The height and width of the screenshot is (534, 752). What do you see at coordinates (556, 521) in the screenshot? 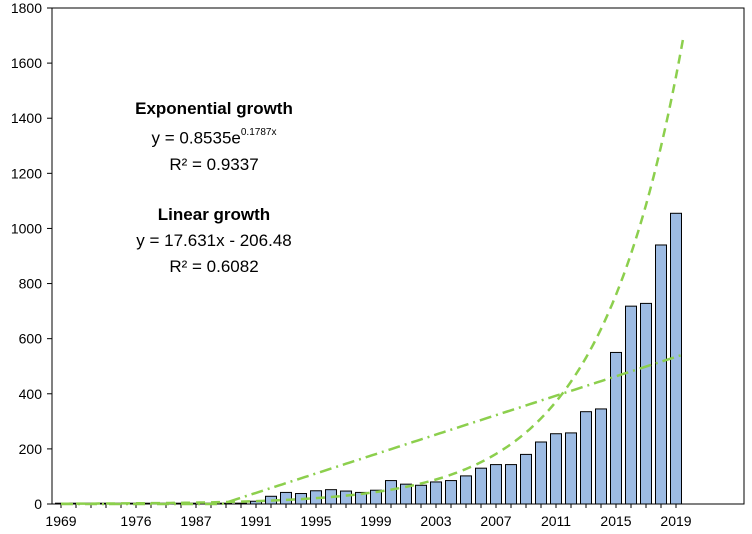
I see `x-tick-label: 2011` at bounding box center [556, 521].